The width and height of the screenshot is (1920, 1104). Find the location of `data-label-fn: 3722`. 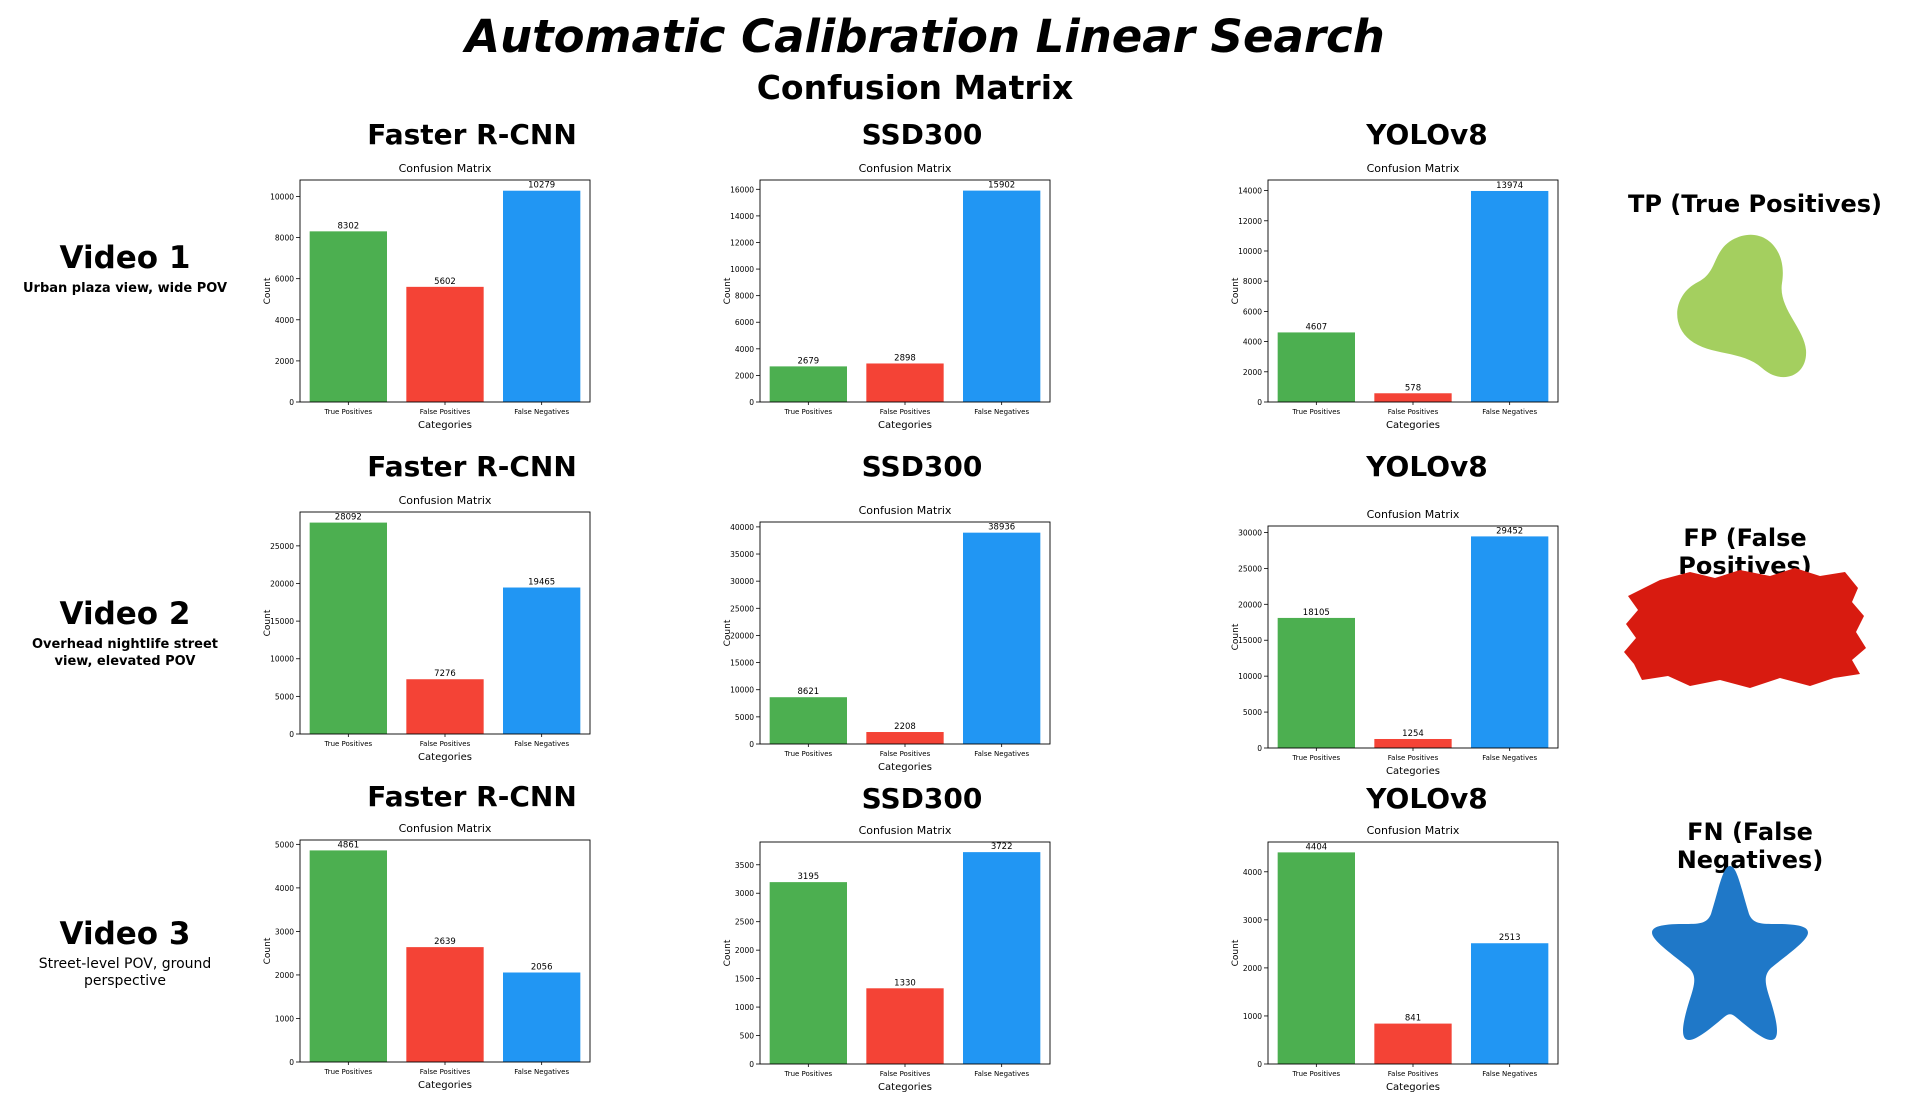

data-label-fn: 3722 is located at coordinates (1002, 847).